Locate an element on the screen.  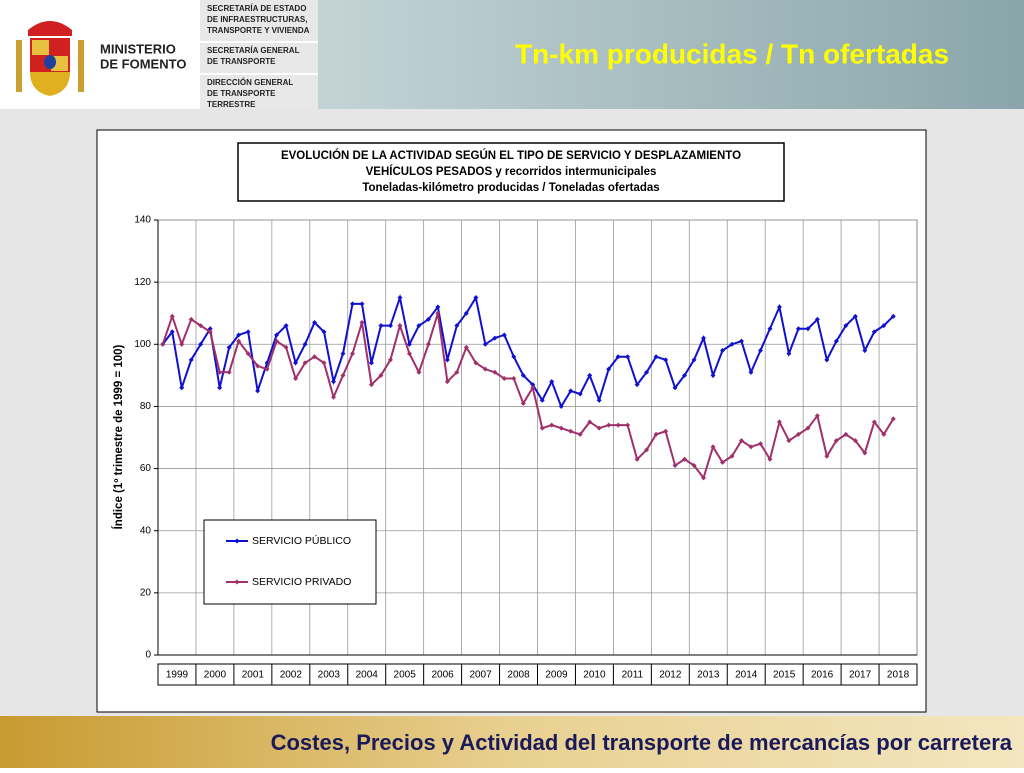
department-text: TRANSPORTE Y VIVIENDA is located at coordinates (258, 30).